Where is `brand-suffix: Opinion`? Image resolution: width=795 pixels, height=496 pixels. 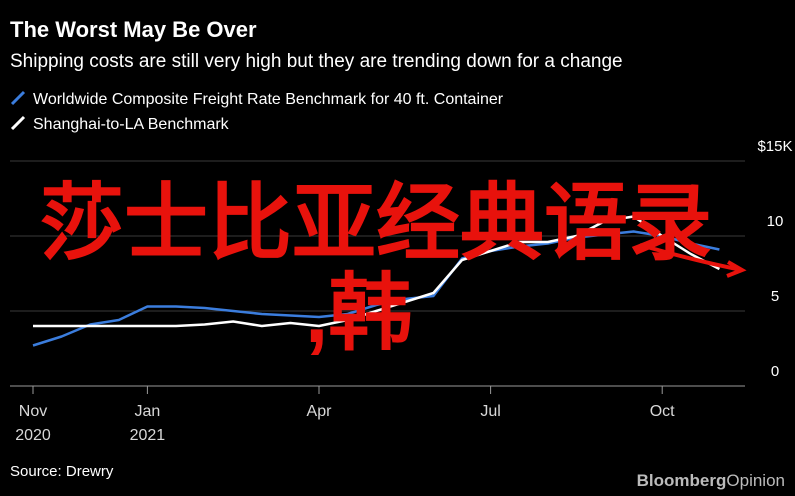
brand-suffix: Opinion is located at coordinates (755, 480).